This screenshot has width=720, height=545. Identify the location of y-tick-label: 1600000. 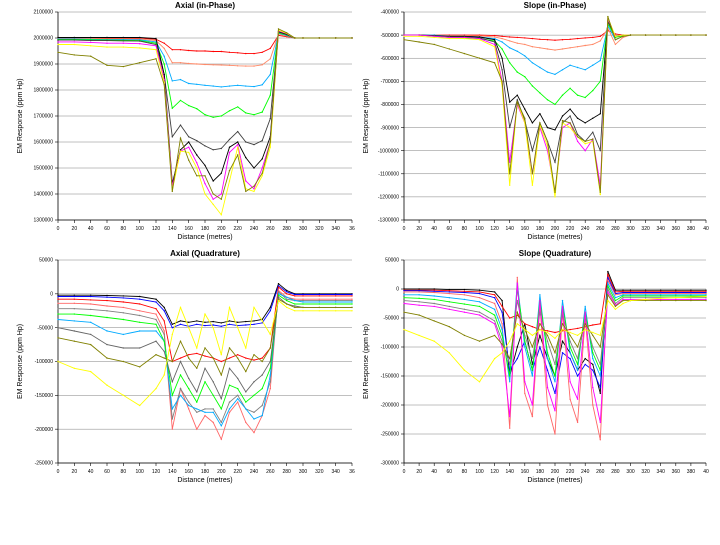
(44, 143).